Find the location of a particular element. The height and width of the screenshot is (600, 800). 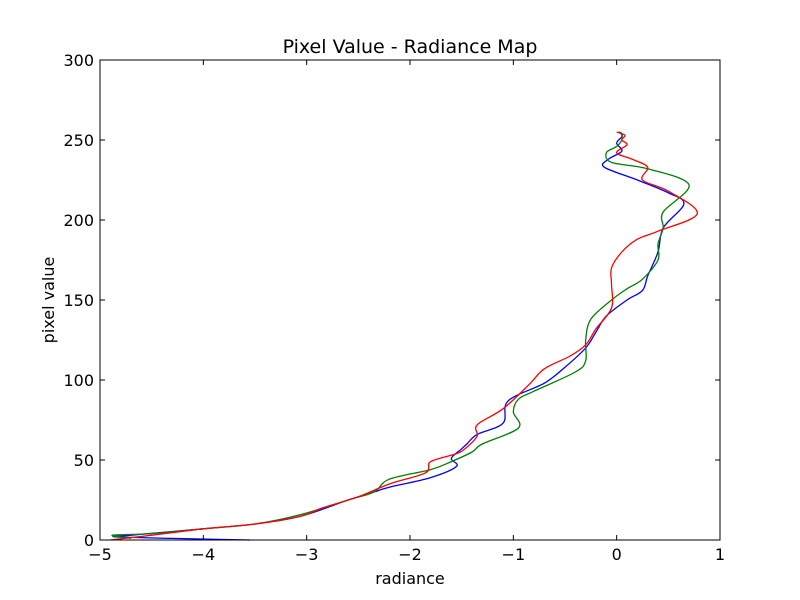

x-tick-label: −2 is located at coordinates (410, 554).